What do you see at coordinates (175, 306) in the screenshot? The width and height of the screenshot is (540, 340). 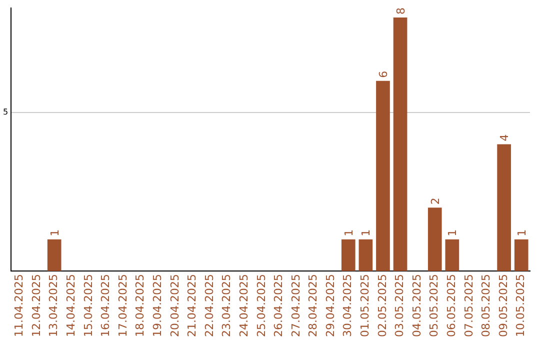 I see `x-tick-label: 20.04.2025` at bounding box center [175, 306].